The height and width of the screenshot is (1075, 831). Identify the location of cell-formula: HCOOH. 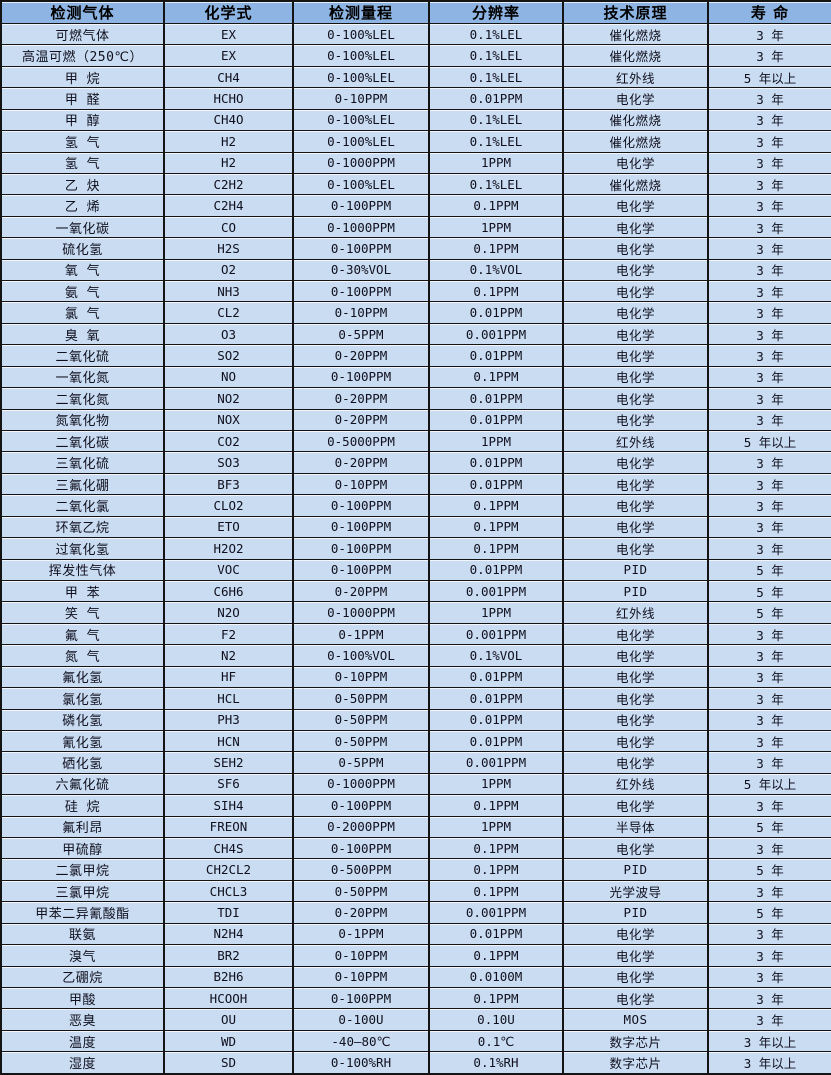
(228, 998).